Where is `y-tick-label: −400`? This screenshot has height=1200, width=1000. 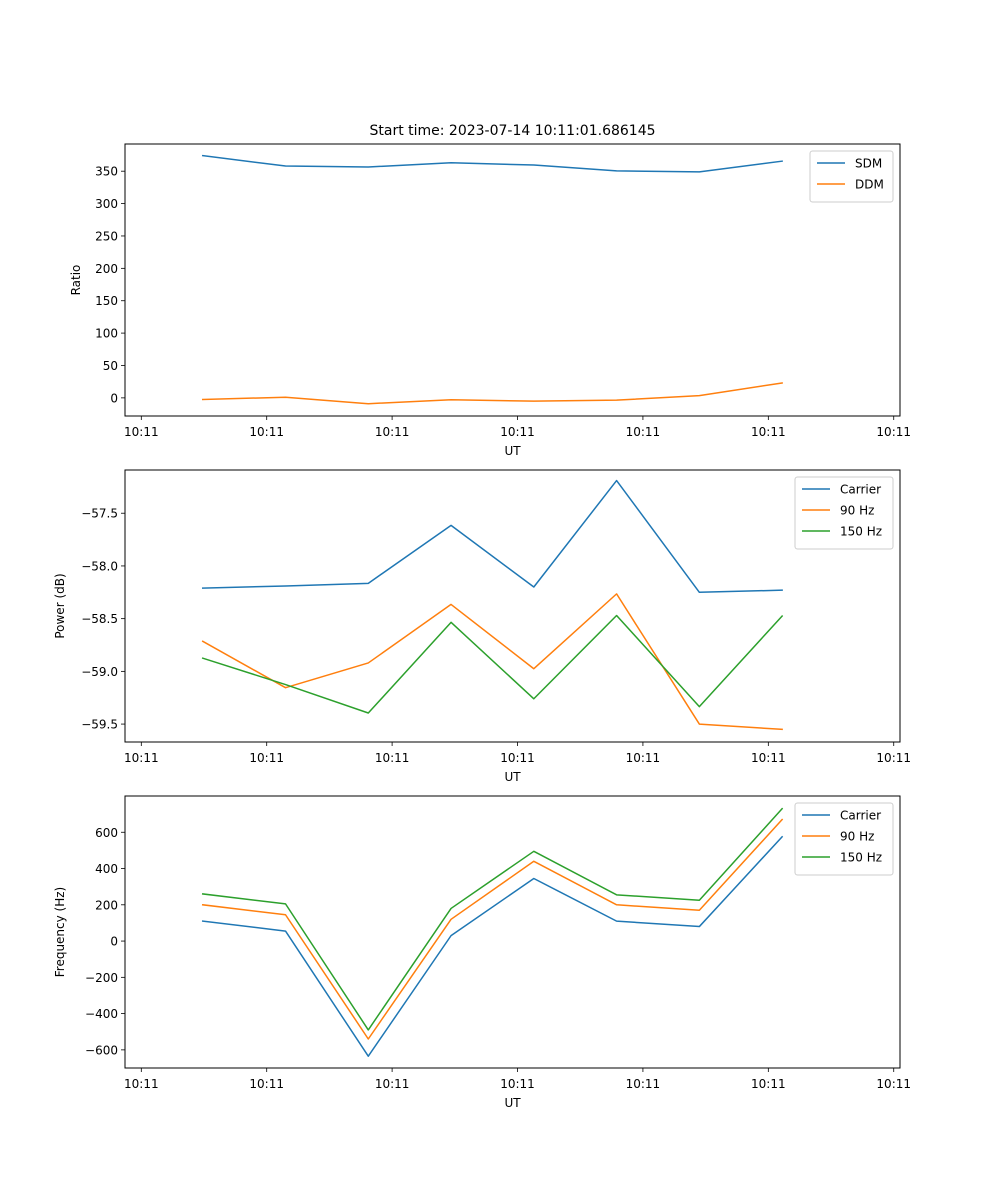
y-tick-label: −400 is located at coordinates (101, 1014).